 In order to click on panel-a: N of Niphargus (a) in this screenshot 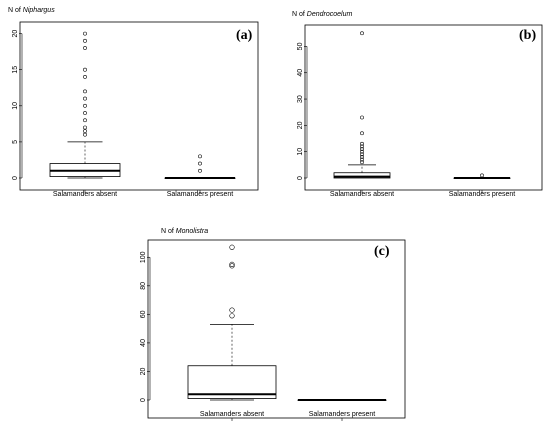, I will do `click(130, 25)`.